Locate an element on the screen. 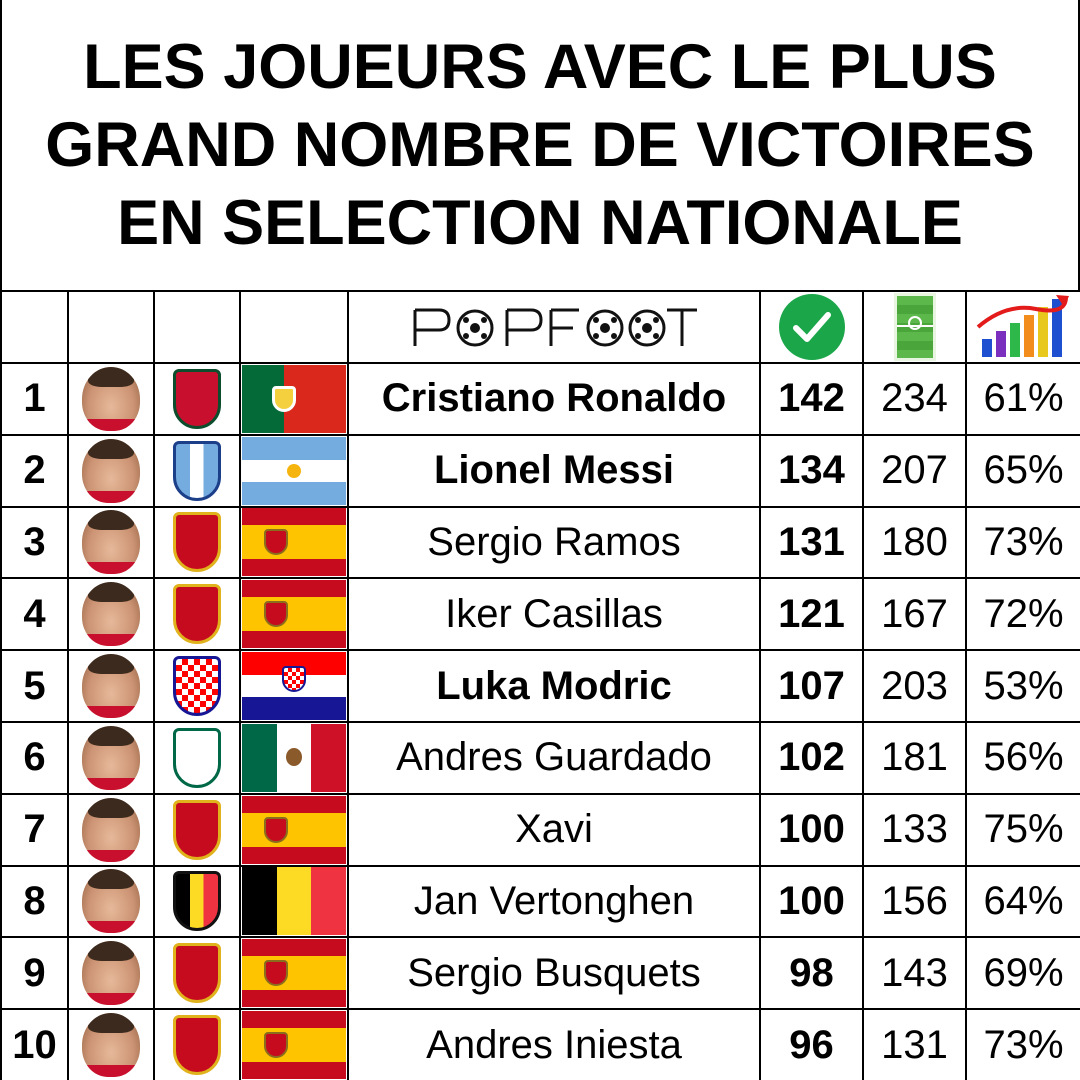  title-line-1: LES JOUEURS AVEC LE PLUS is located at coordinates (540, 67).